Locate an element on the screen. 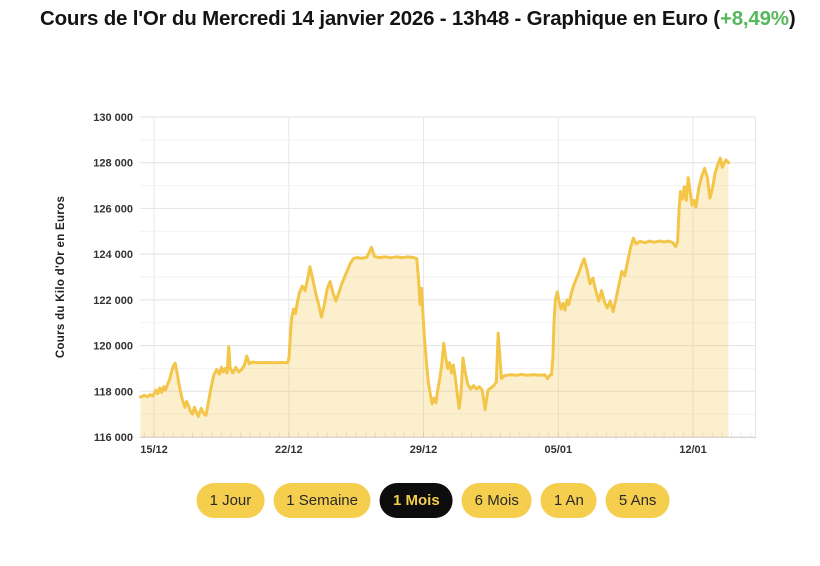  svg-text: 122 000 is located at coordinates (113, 301).